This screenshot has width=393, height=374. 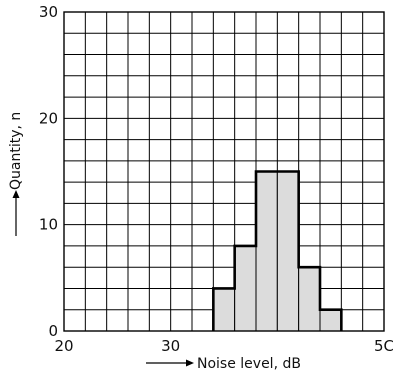 I want to click on x-axis-arrowhead, so click(x=190, y=363).